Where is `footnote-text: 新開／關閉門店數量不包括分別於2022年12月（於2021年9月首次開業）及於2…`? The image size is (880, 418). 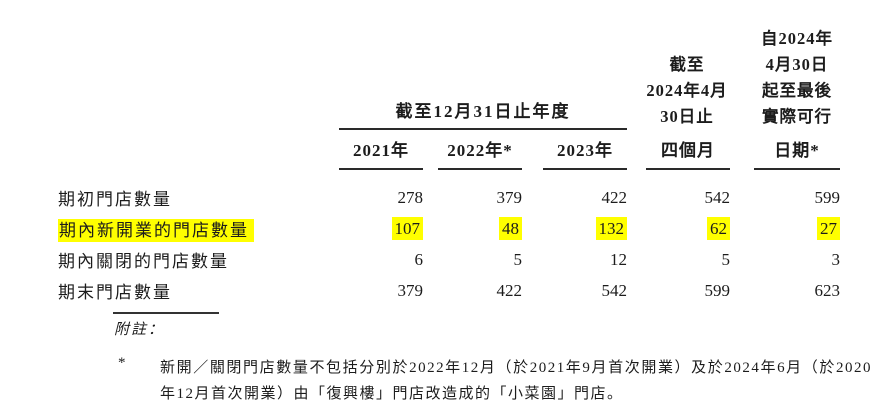
footnote-text: 新開／關閉門店數量不包括分別於2022年12月（於2021年9月首次開業）及於2… is located at coordinates (516, 381).